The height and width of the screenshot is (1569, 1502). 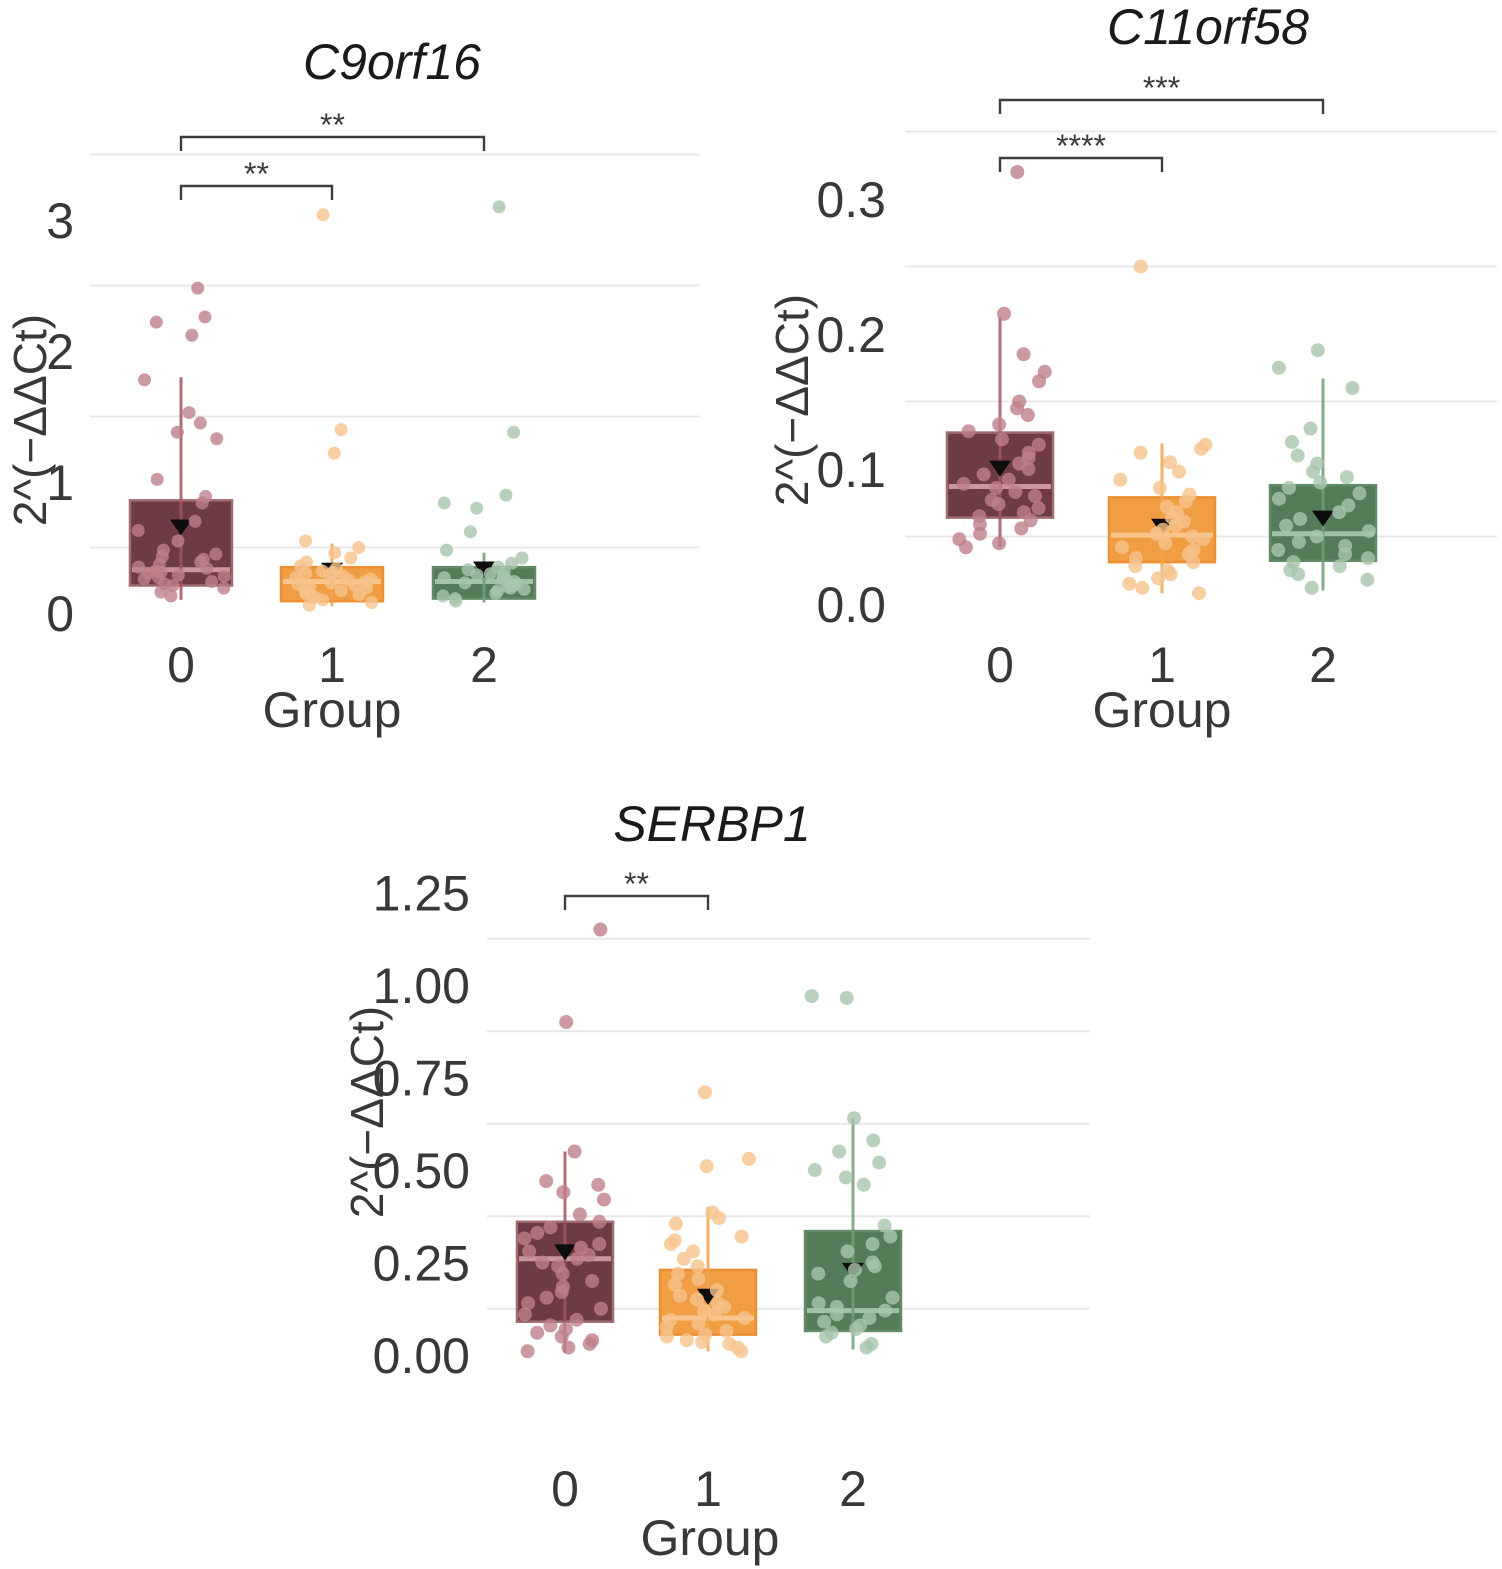 I want to click on significance-label: **, so click(x=256, y=174).